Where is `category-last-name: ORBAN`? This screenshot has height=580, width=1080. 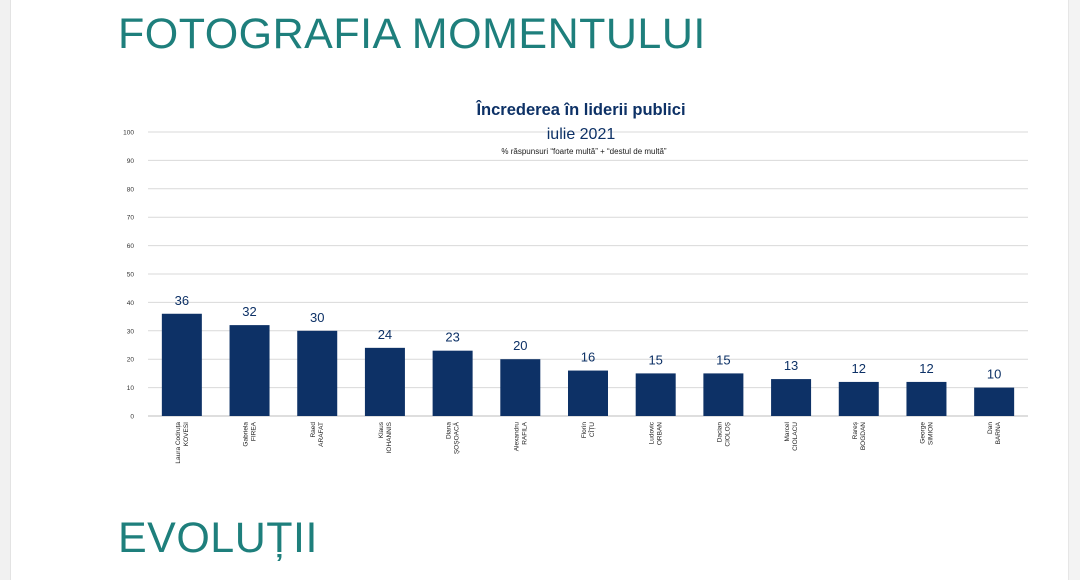 category-last-name: ORBAN is located at coordinates (660, 433).